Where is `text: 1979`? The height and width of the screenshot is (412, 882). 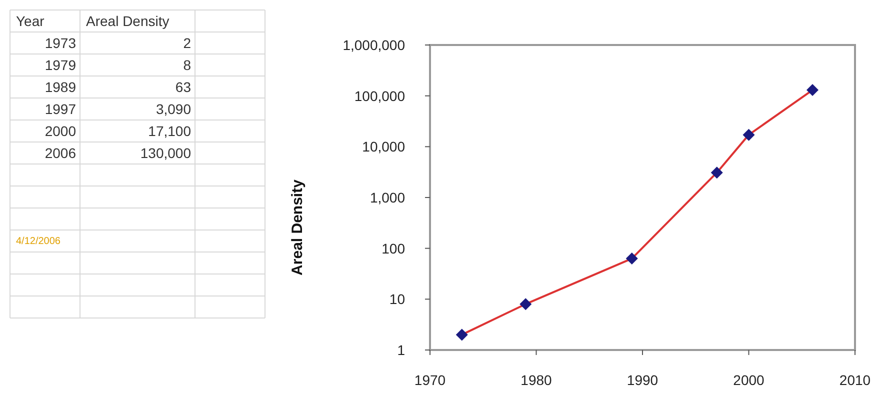 text: 1979 is located at coordinates (60, 65).